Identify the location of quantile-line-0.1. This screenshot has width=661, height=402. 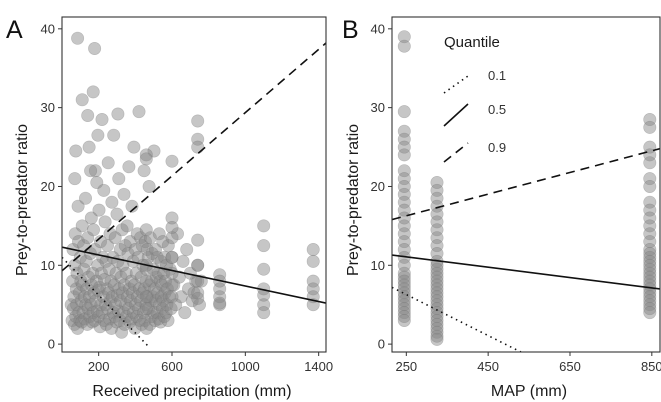
(106, 302).